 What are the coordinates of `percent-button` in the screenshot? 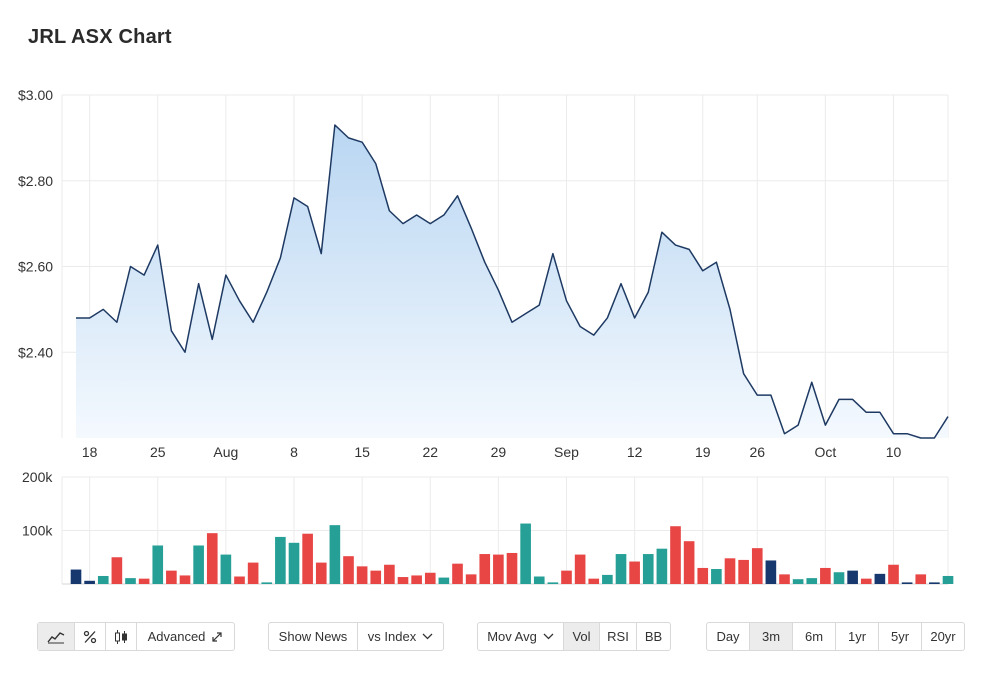 It's located at (89, 636).